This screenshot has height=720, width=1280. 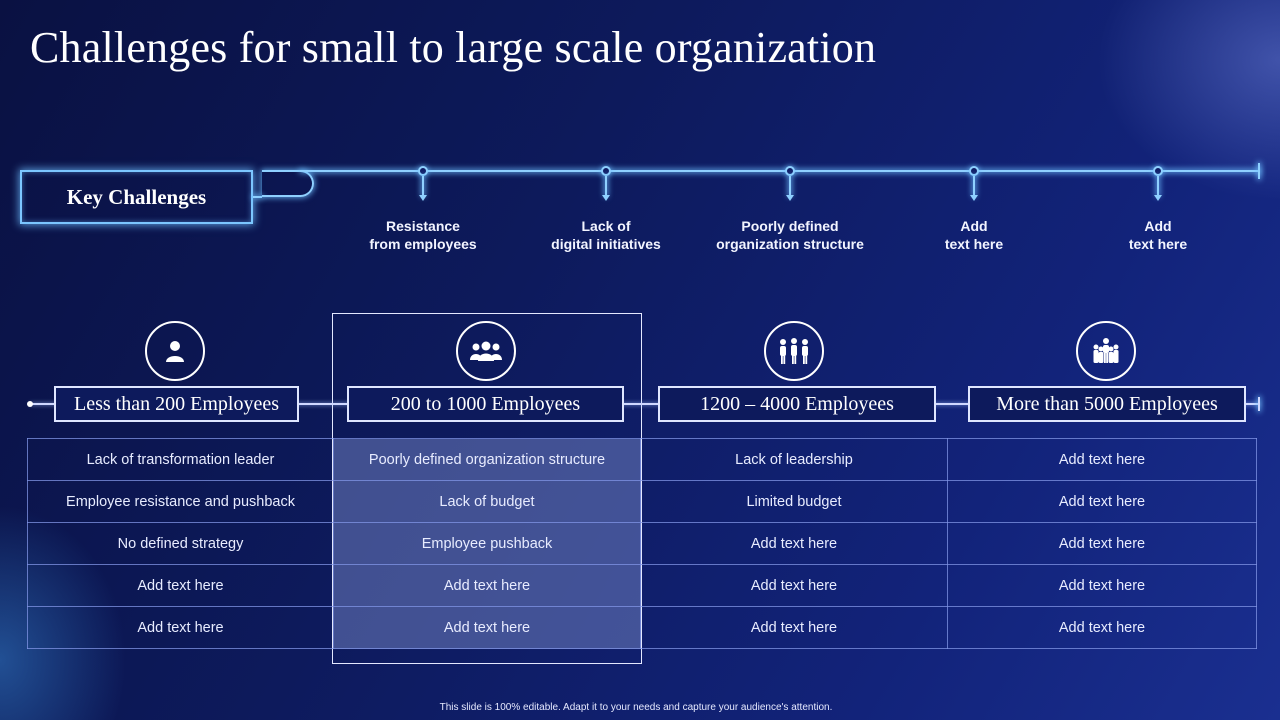 I want to click on category-box-1: Less than 200 Employees, so click(x=176, y=404).